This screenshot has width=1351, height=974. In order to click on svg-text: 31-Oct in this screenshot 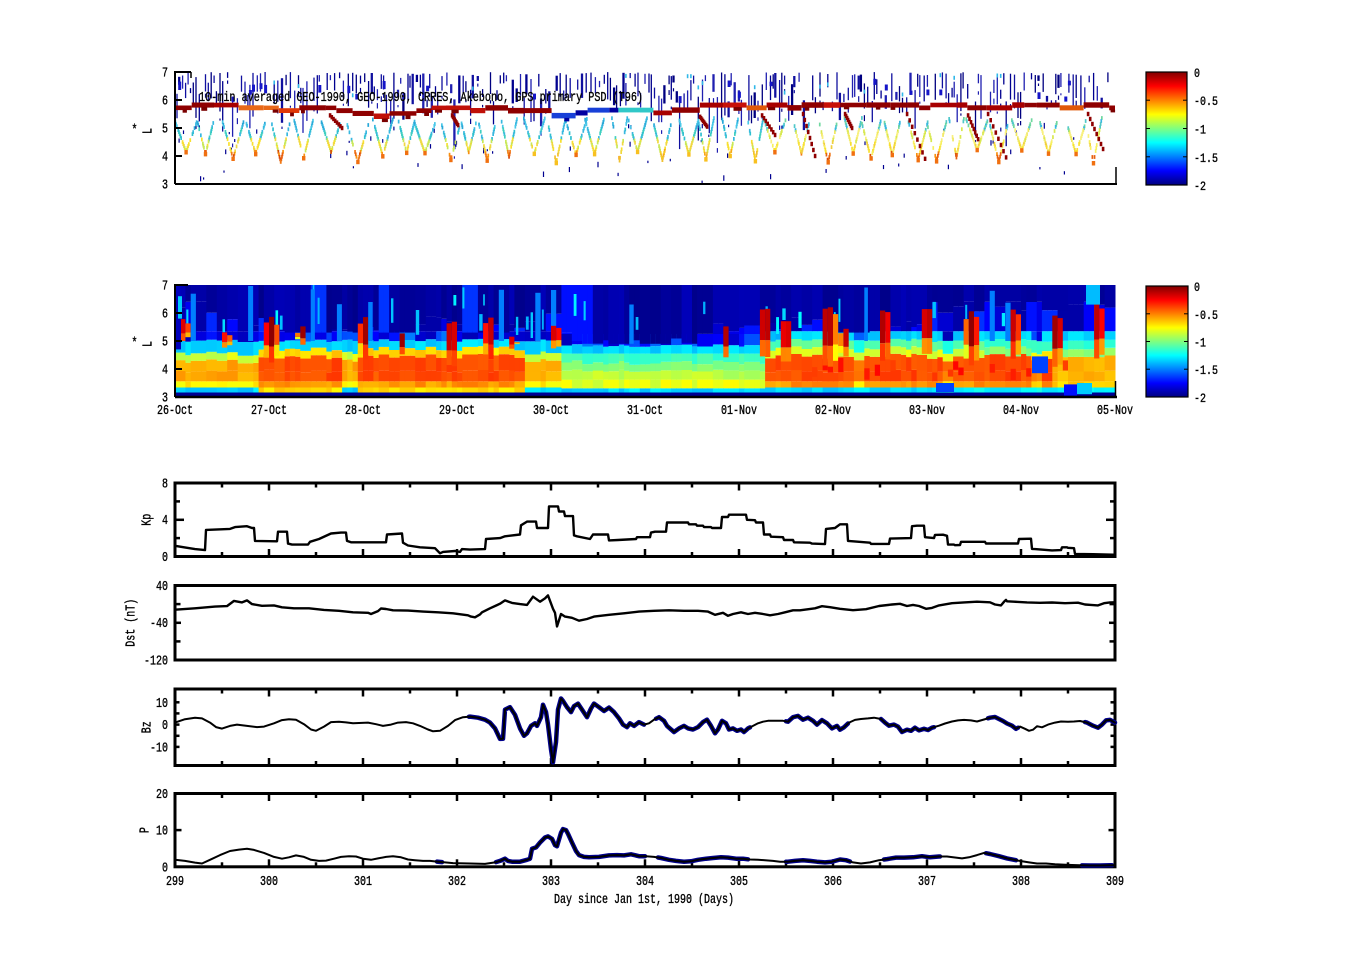, I will do `click(645, 411)`.